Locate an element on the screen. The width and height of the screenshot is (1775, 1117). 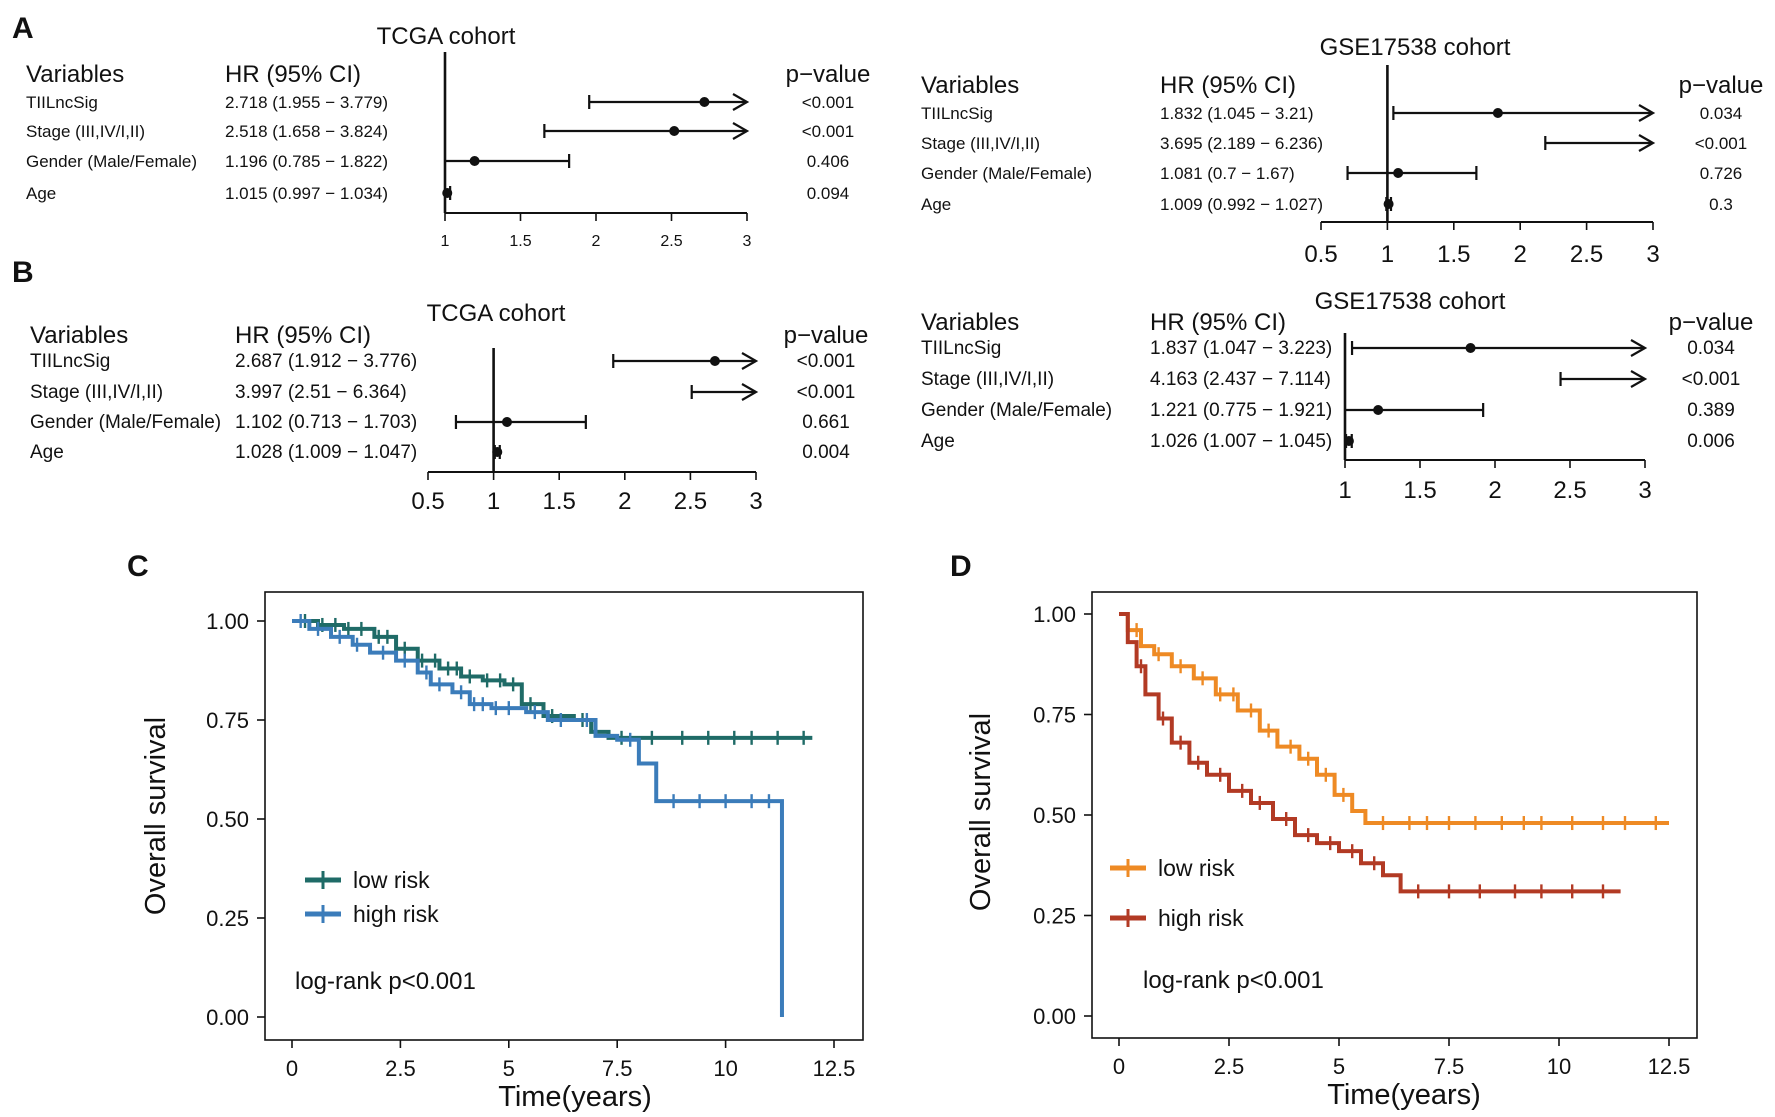
hr-ci-text: 3.695 (2.189 − 6.236) is located at coordinates (1241, 143).